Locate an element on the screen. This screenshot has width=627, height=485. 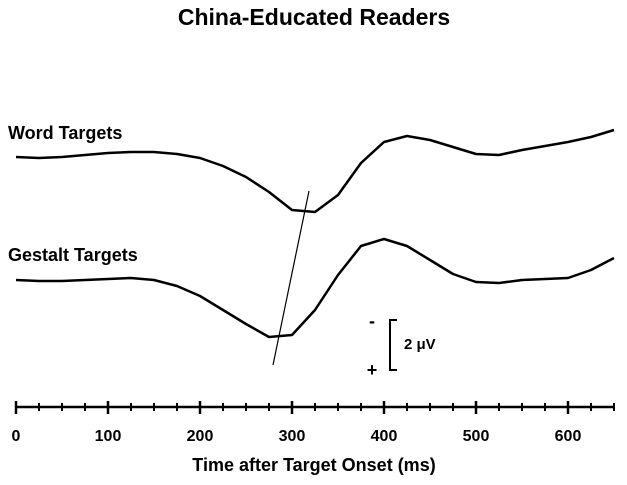
latency-line is located at coordinates (291, 278).